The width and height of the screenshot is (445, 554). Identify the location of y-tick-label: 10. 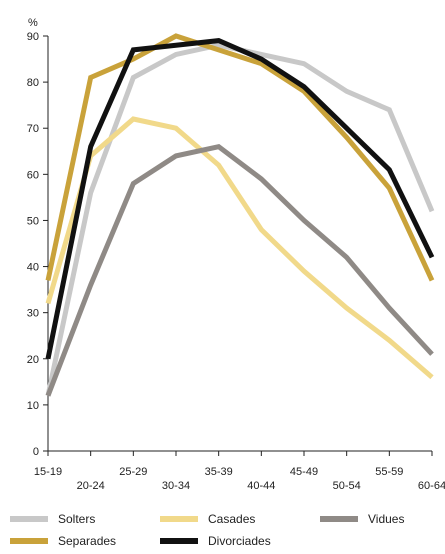
(33, 406).